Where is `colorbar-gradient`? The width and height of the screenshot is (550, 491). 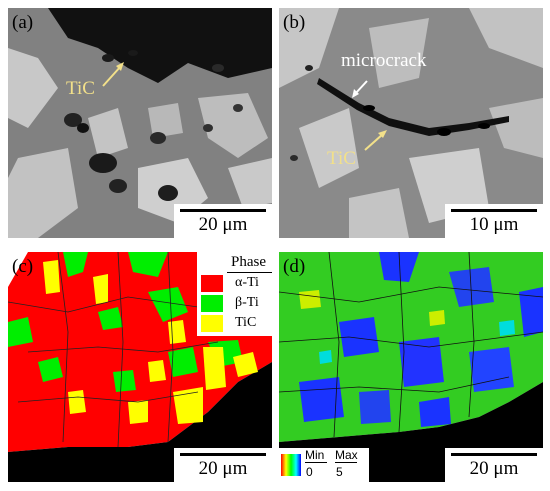 colorbar-gradient is located at coordinates (291, 465).